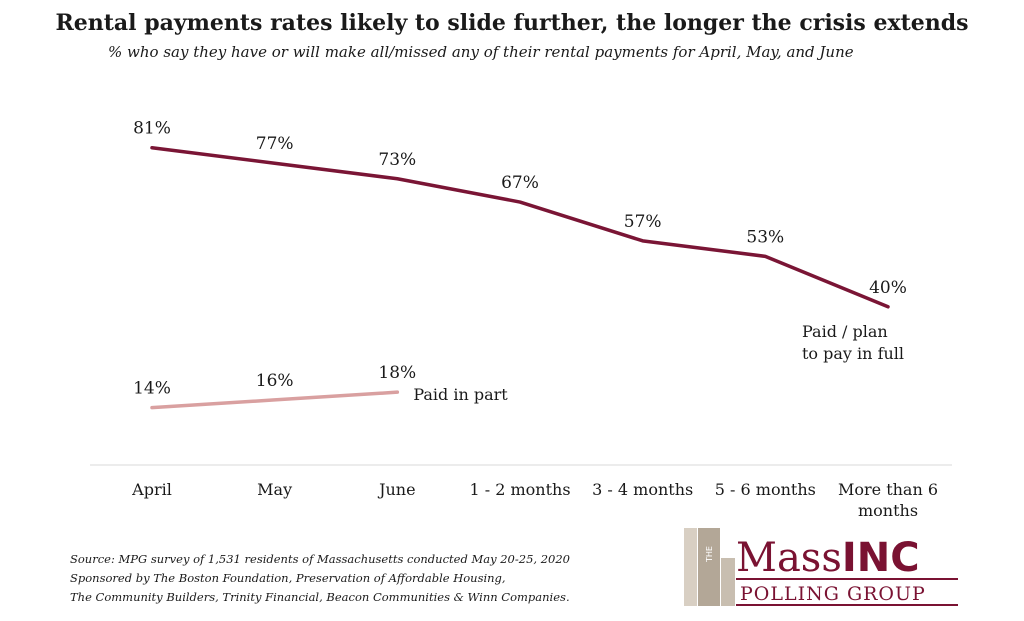 This screenshot has width=1024, height=621. Describe the element at coordinates (845, 331) in the screenshot. I see `series-name-line: Paid / plan` at that location.